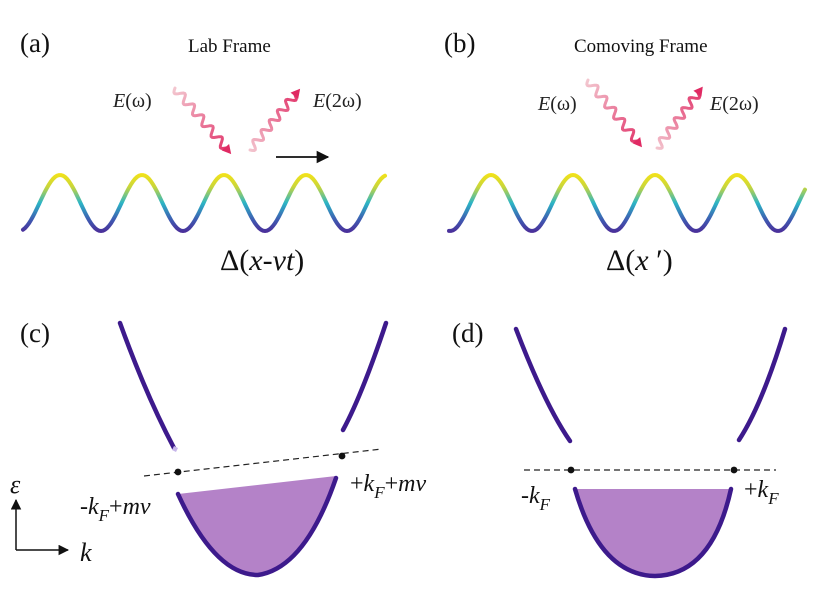  What do you see at coordinates (641, 46) in the screenshot?
I see `panel-b-title: Comoving Frame` at bounding box center [641, 46].